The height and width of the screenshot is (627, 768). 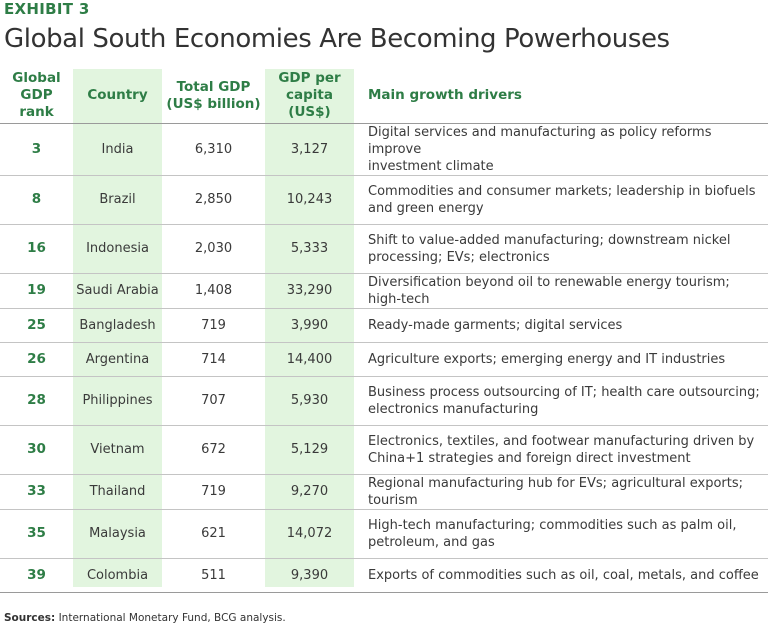 What do you see at coordinates (117, 359) in the screenshot?
I see `country-cell: Argentina` at bounding box center [117, 359].